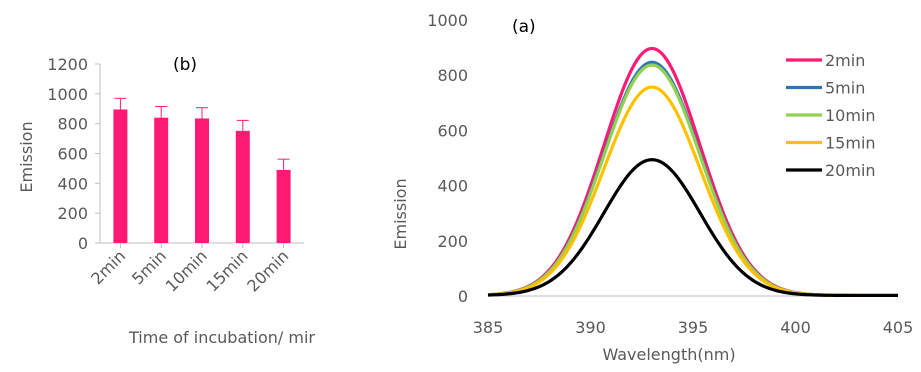  What do you see at coordinates (185, 65) in the screenshot?
I see `bar-chart-title: (b)` at bounding box center [185, 65].